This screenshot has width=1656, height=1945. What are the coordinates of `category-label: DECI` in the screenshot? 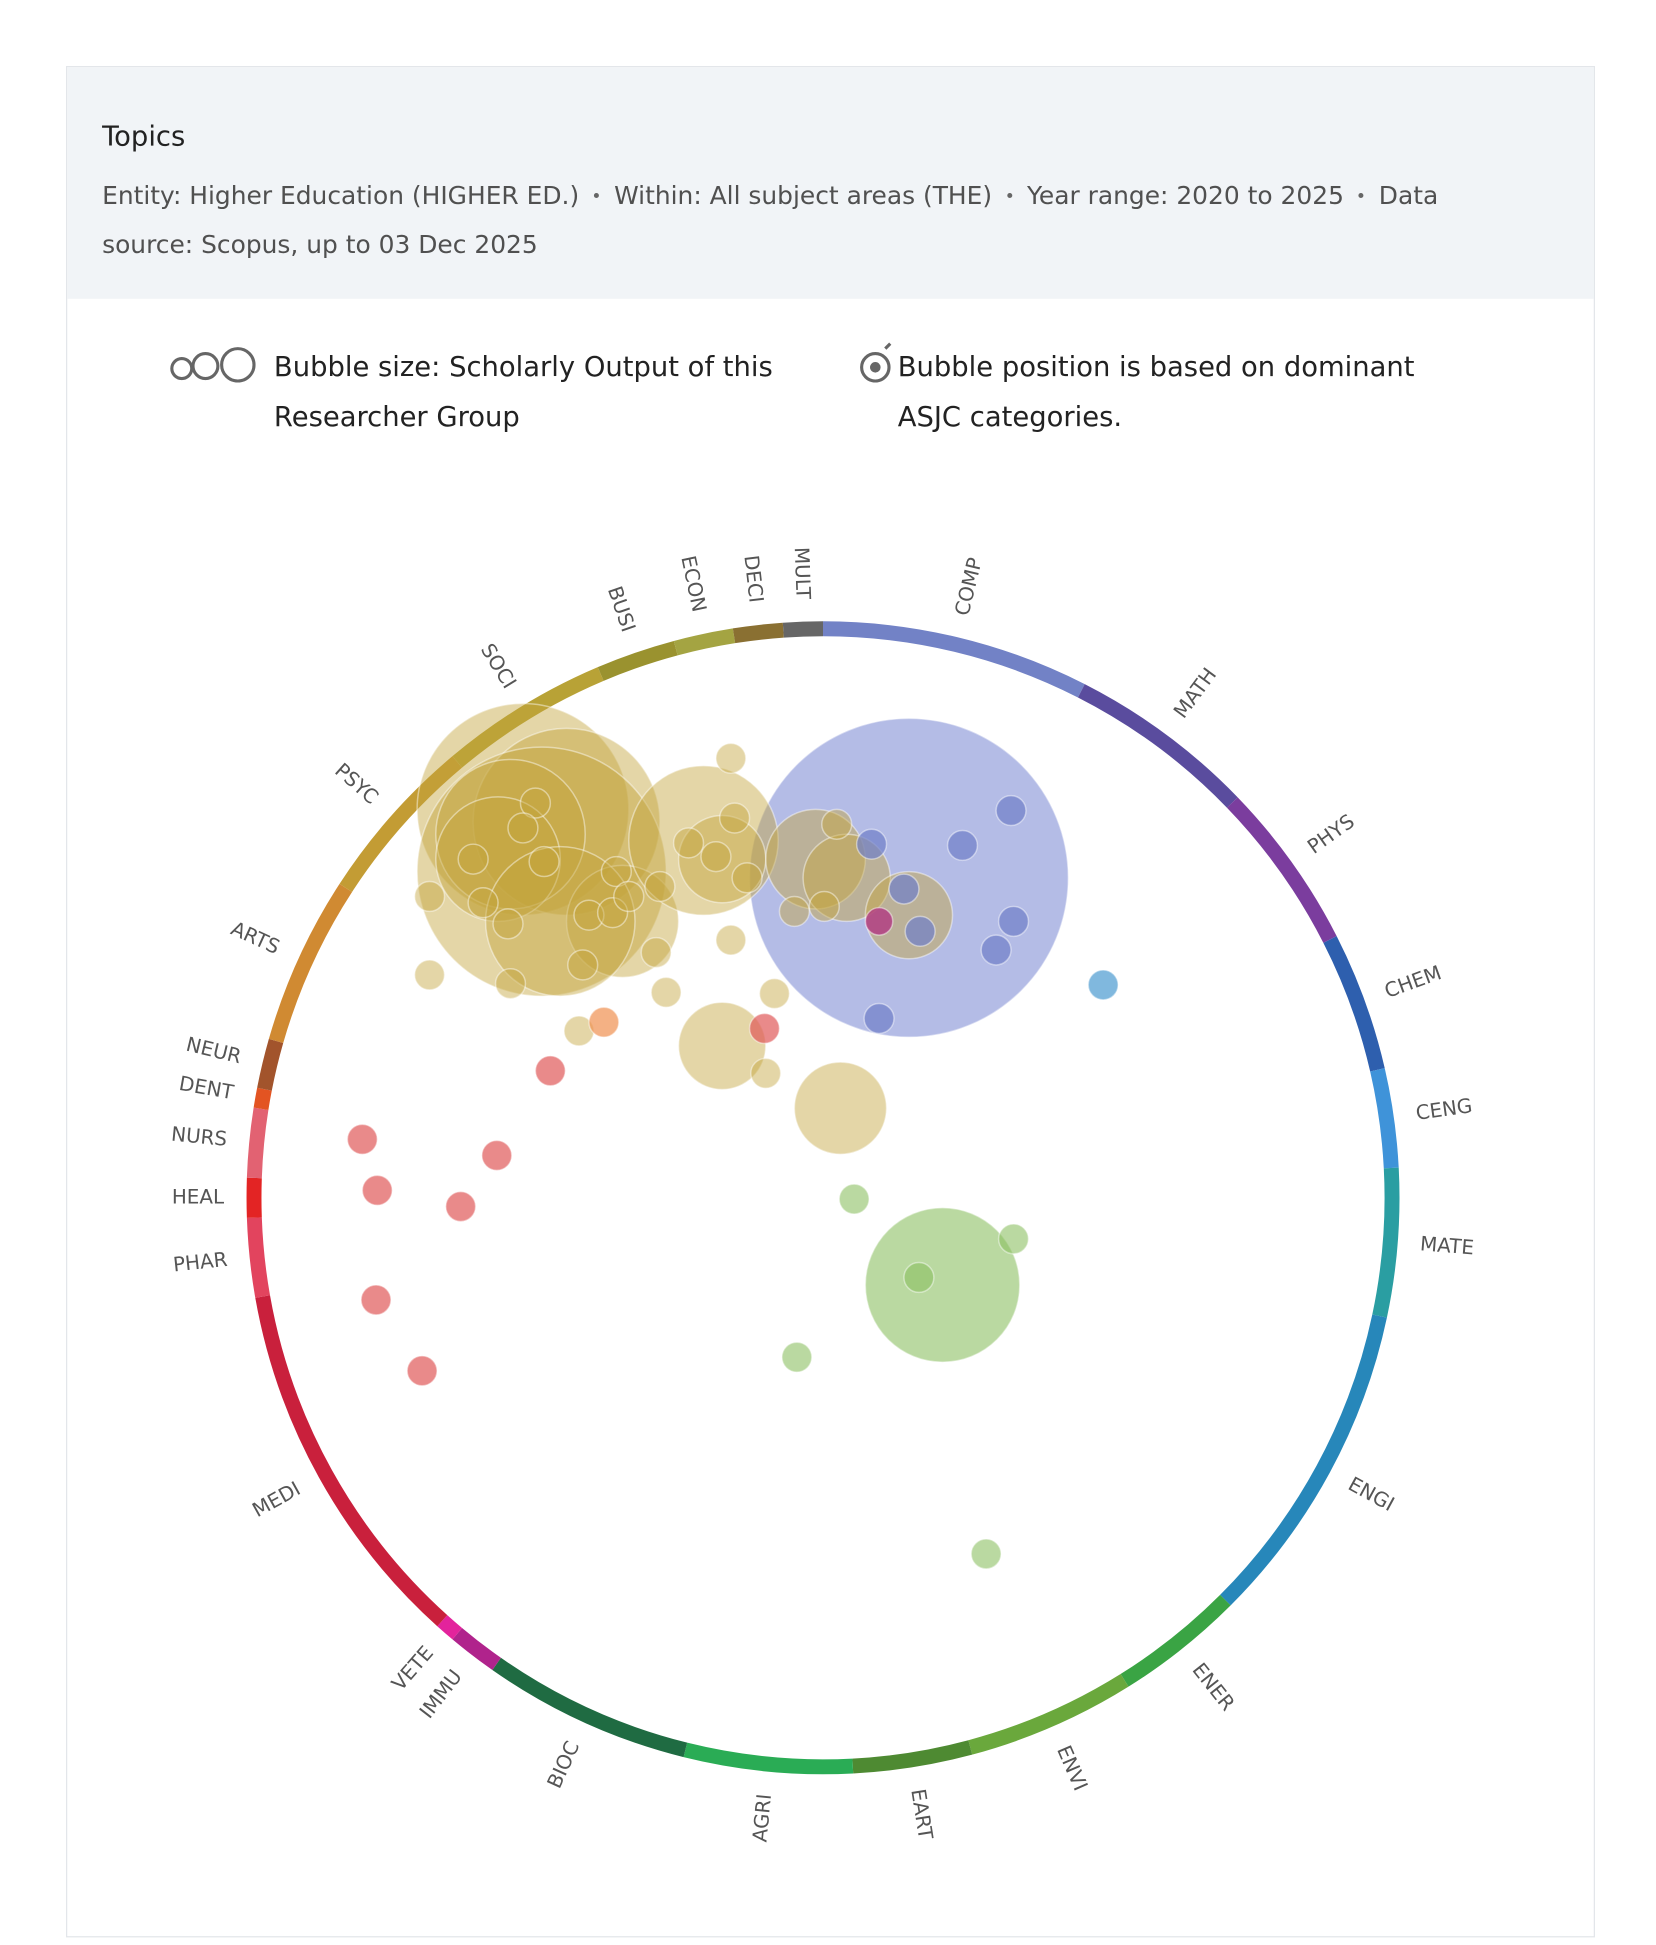 It's located at (753, 579).